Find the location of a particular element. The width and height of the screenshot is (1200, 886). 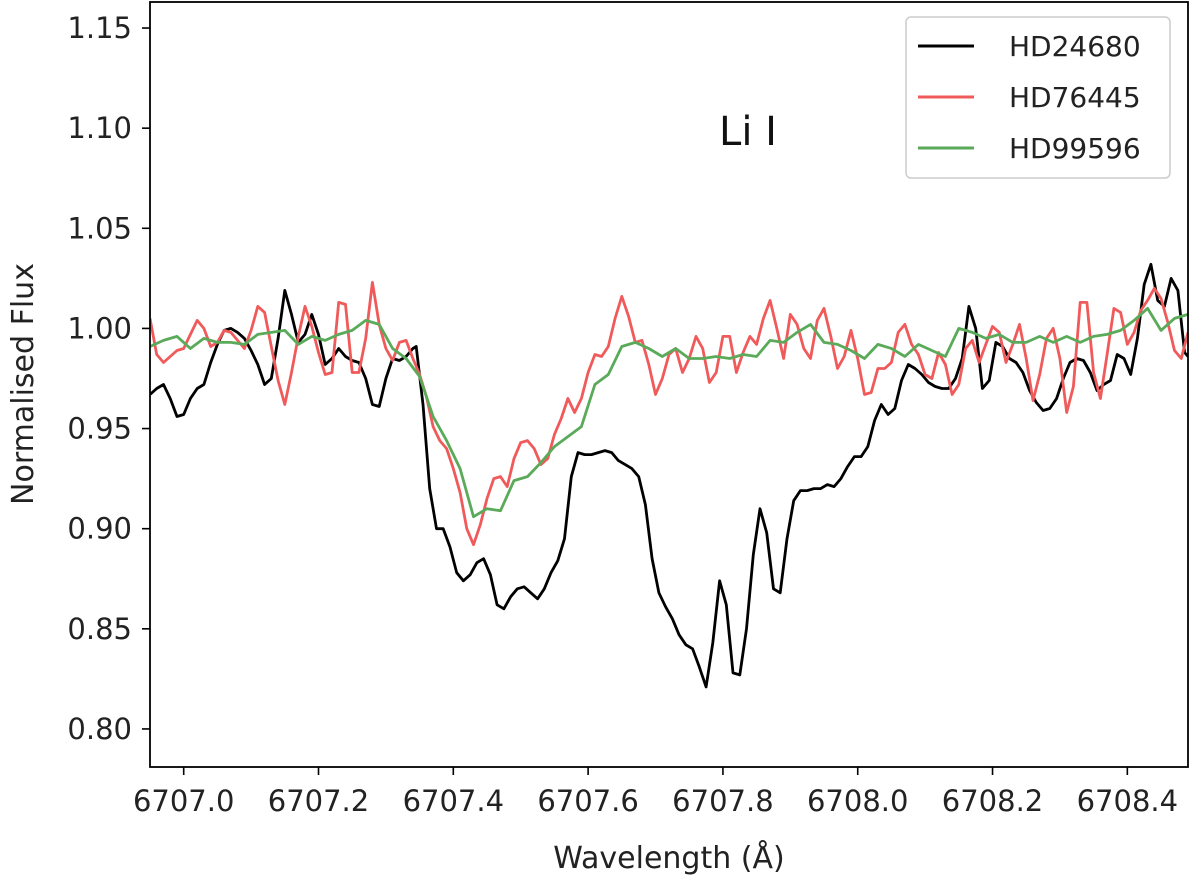

y-tick-label: 1.00 is located at coordinates (99, 328).